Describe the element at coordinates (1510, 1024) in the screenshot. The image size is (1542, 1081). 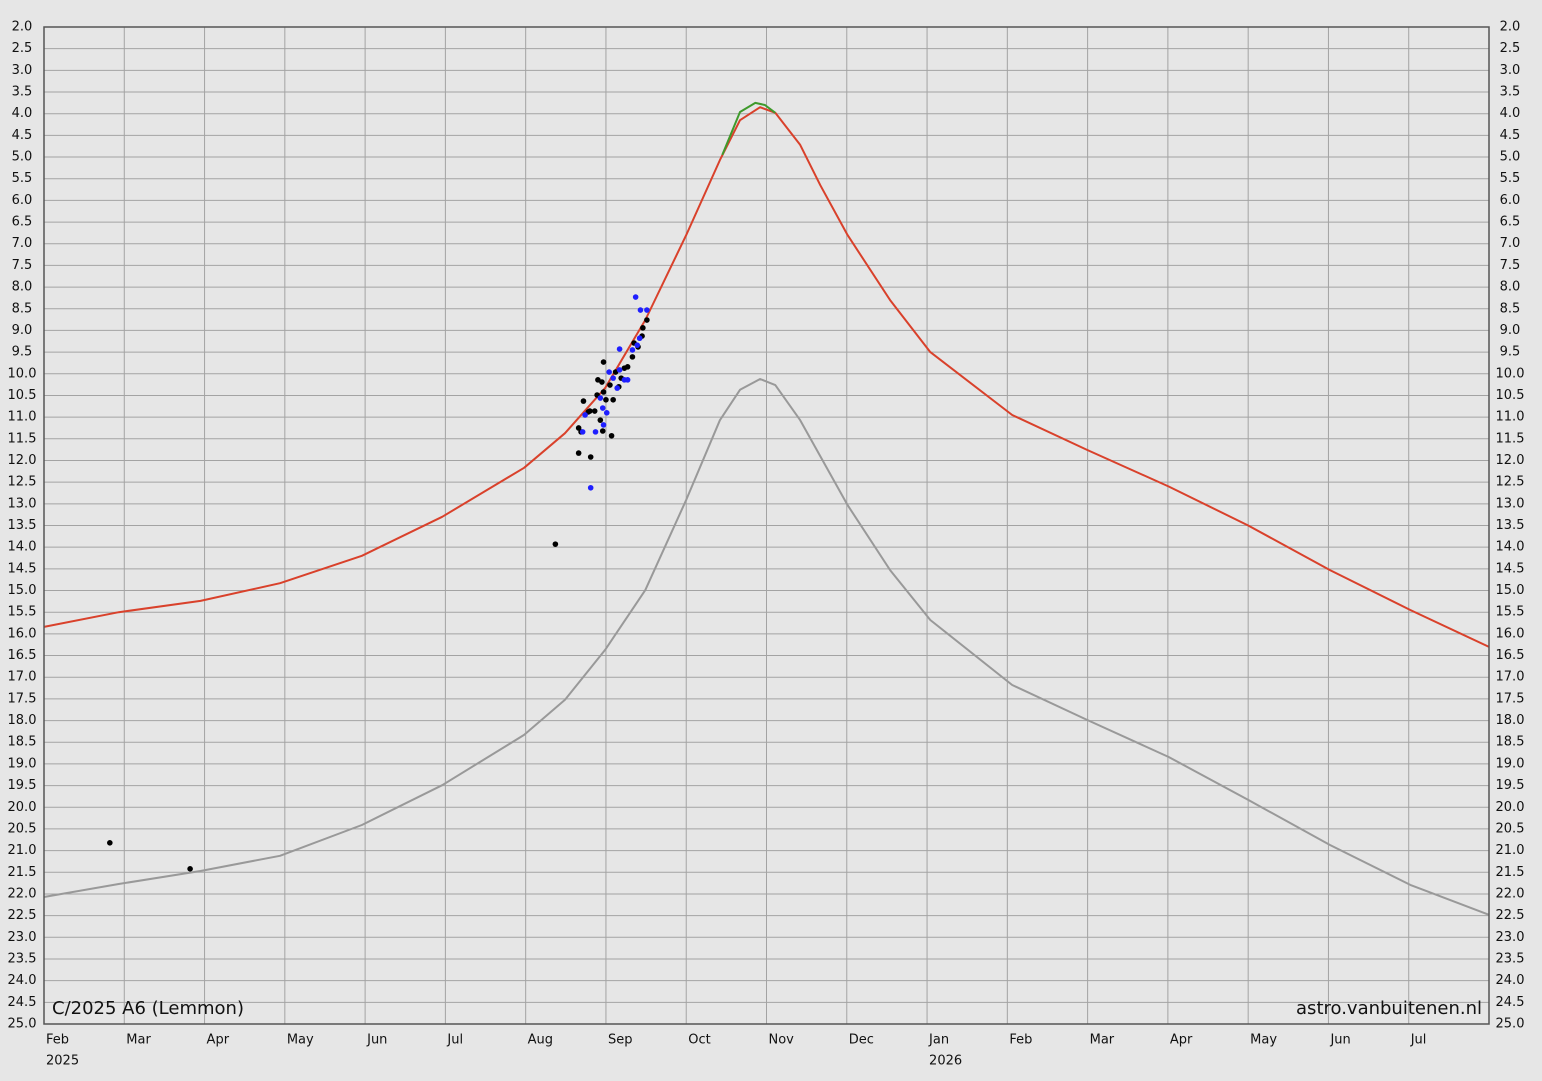
I see `y2-tick-label: 25.0` at that location.